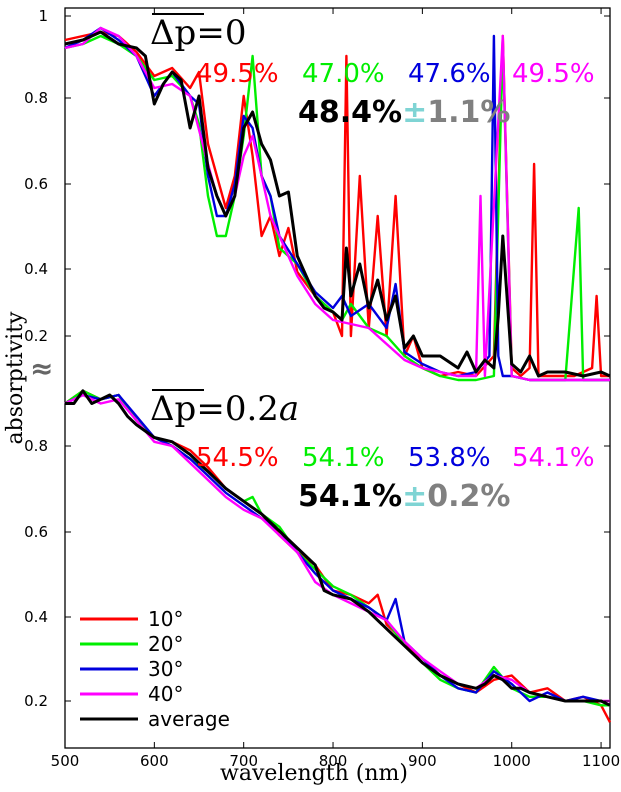  I want to click on x-tick-label-1: 600, so click(154, 761).